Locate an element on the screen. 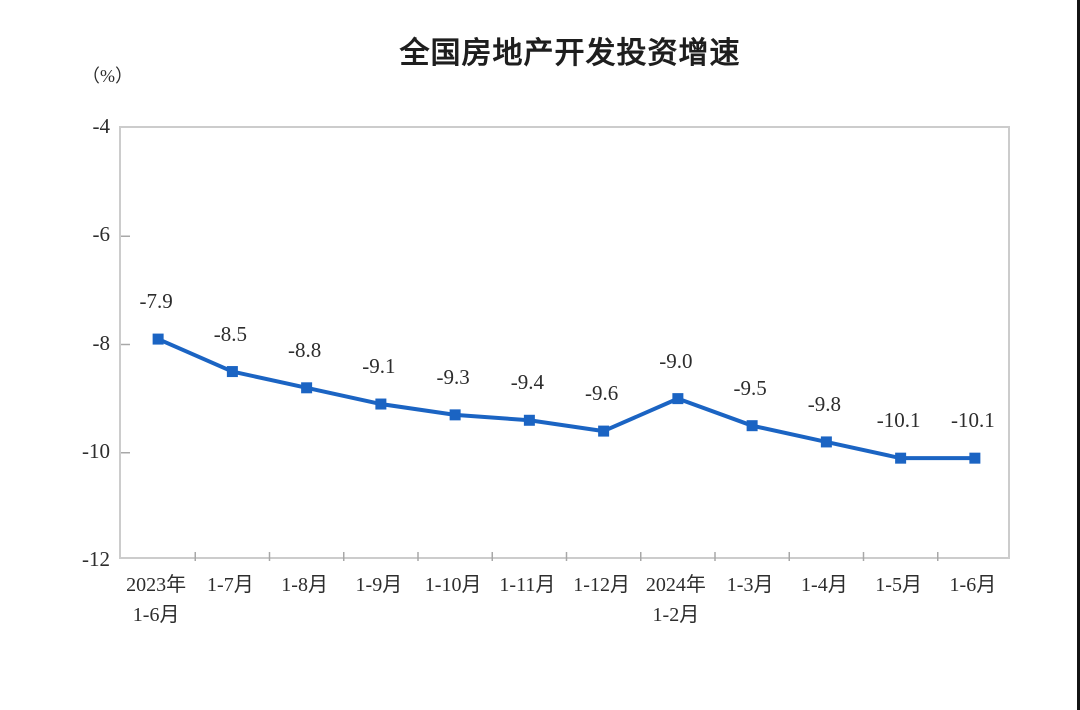 This screenshot has height=710, width=1080. data-point-label: -8.8 is located at coordinates (305, 349).